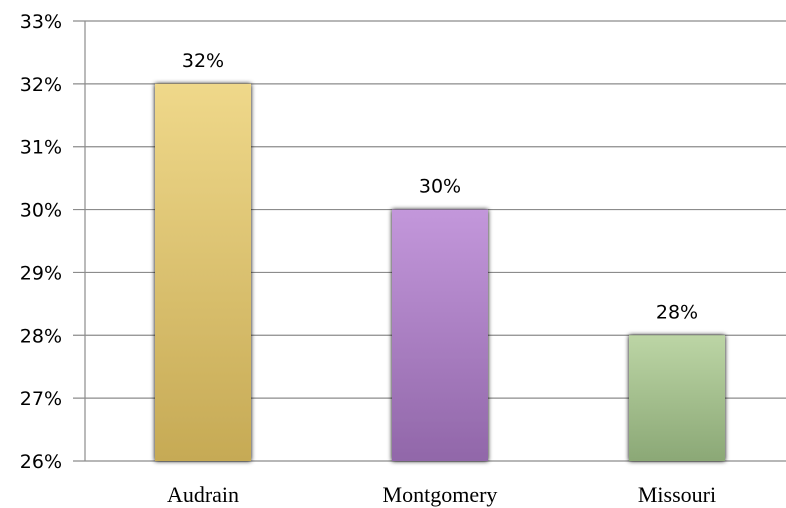 This screenshot has width=786, height=508. I want to click on x-category-label: Montgomery, so click(440, 494).